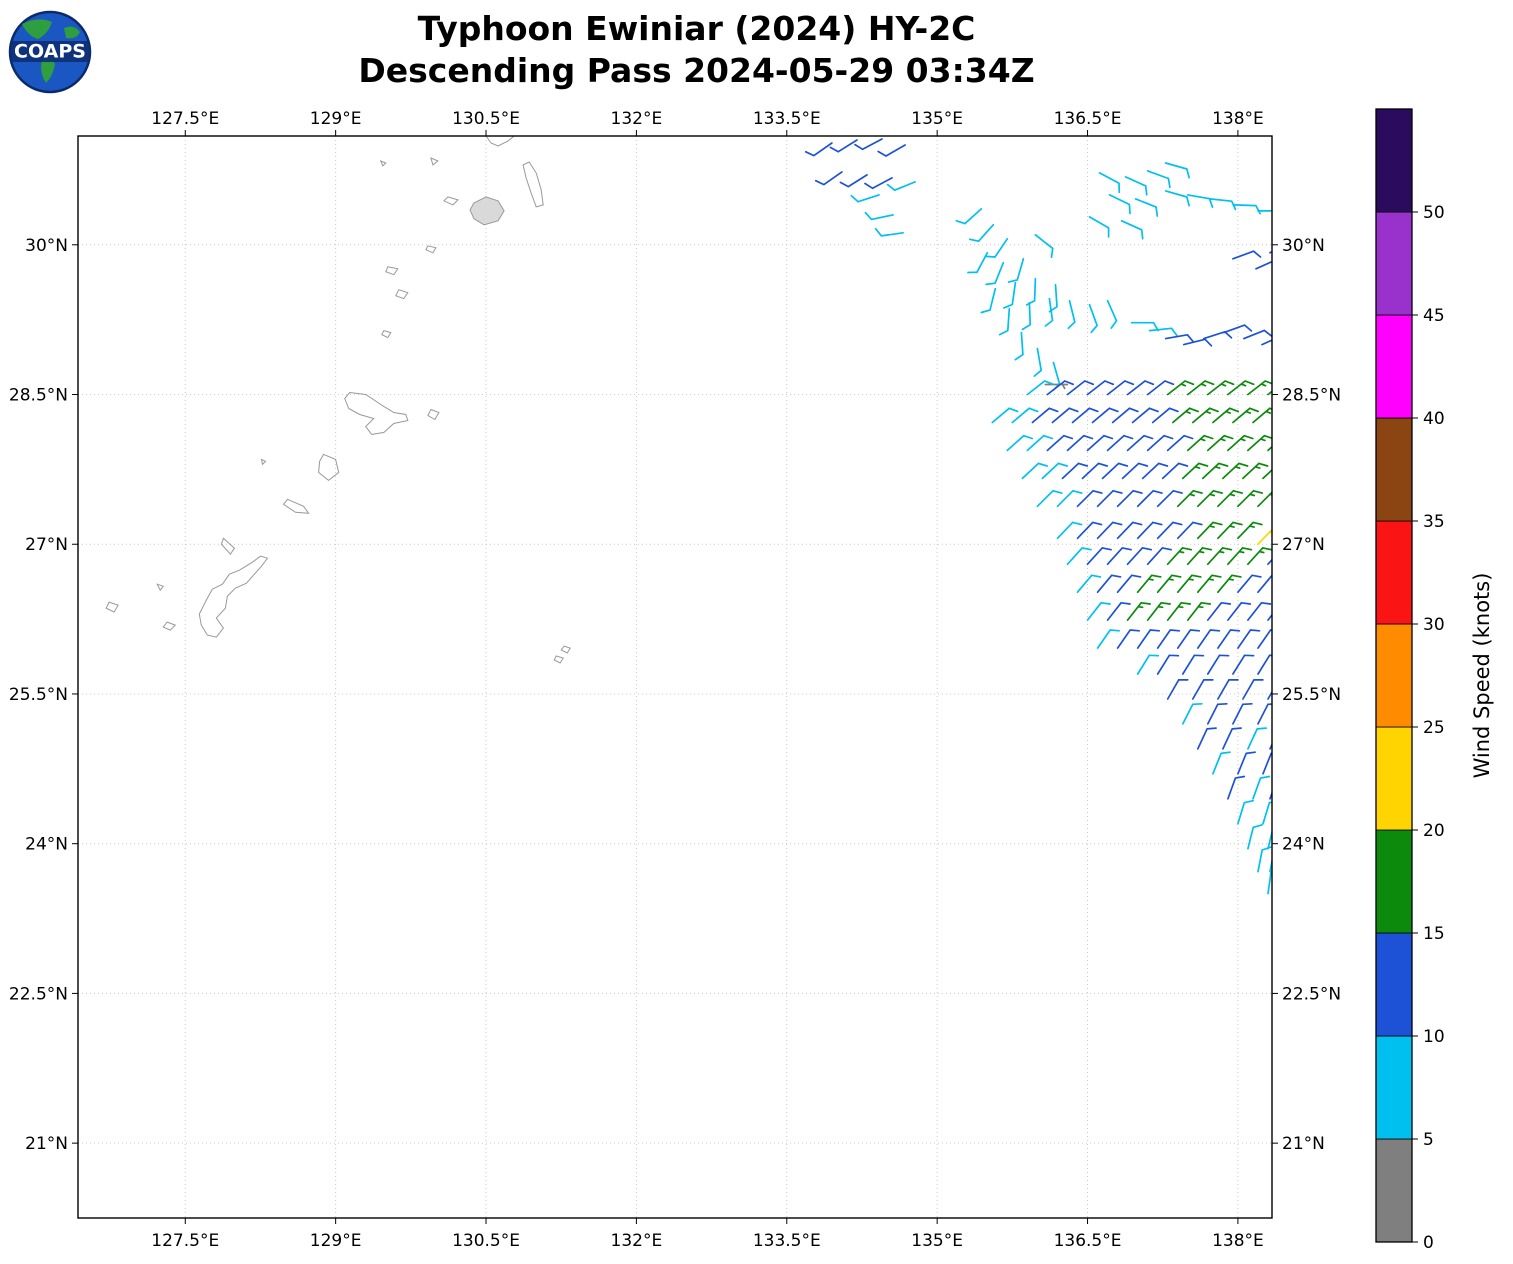 Image resolution: width=1513 pixels, height=1264 pixels. I want to click on colorbar-tick-label: 15, so click(1434, 934).